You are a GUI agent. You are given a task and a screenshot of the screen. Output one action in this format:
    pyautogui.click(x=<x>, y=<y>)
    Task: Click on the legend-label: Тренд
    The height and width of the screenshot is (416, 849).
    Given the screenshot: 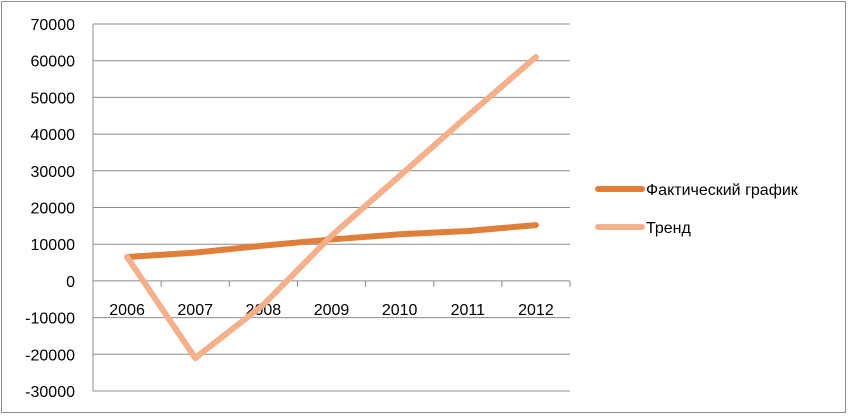 What is the action you would take?
    pyautogui.click(x=669, y=228)
    